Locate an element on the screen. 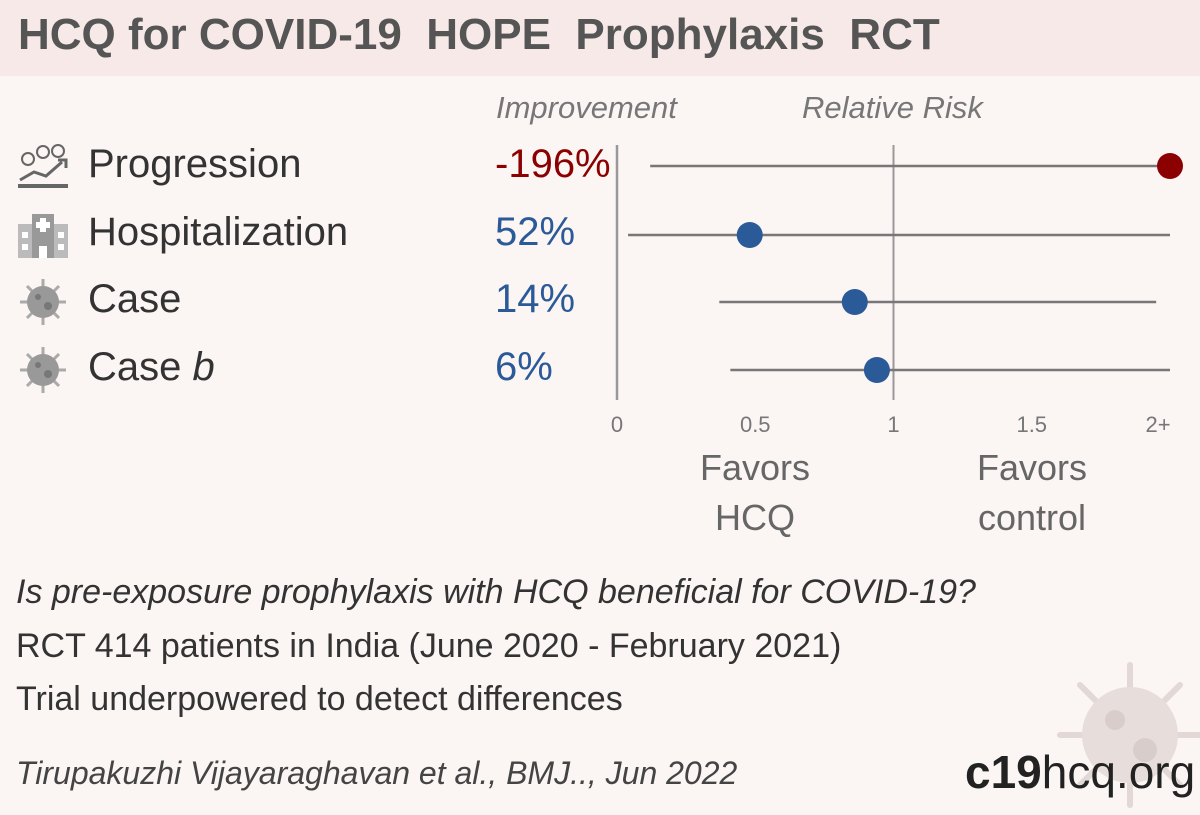  x-tick-label: 0.5 is located at coordinates (755, 424).